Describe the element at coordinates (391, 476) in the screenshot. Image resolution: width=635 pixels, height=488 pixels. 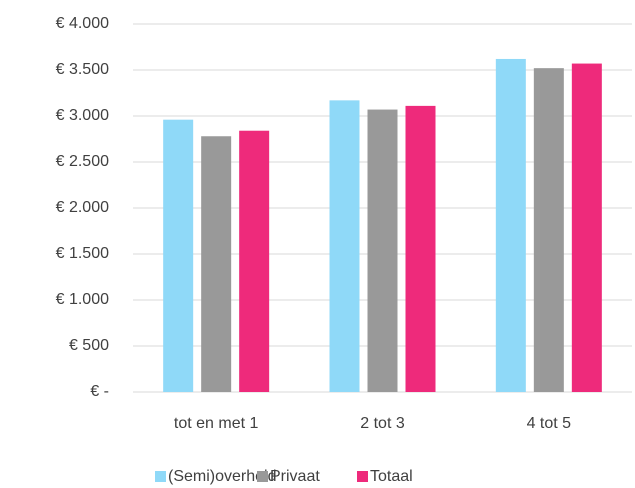
I see `legend-label: Totaal` at that location.